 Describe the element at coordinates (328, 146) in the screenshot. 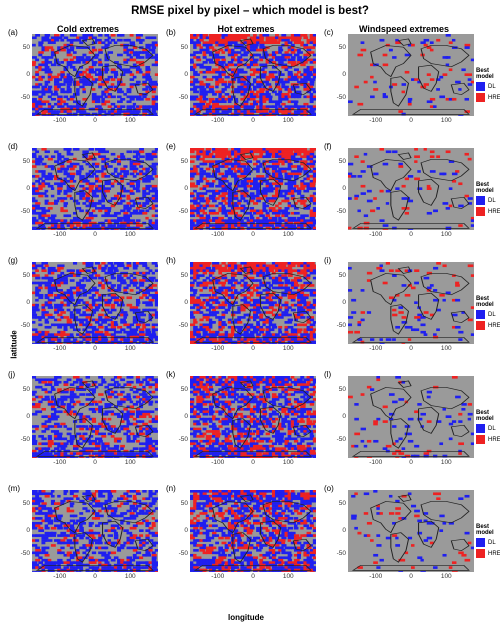

I see `panel-label: (f)` at that location.